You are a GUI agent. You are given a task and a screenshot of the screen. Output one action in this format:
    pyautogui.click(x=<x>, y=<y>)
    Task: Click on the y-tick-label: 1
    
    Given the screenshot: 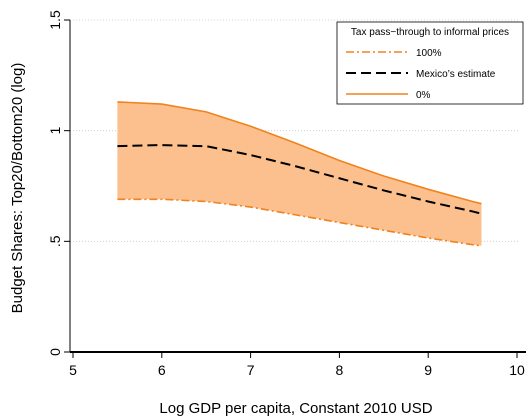 What is the action you would take?
    pyautogui.click(x=55, y=131)
    